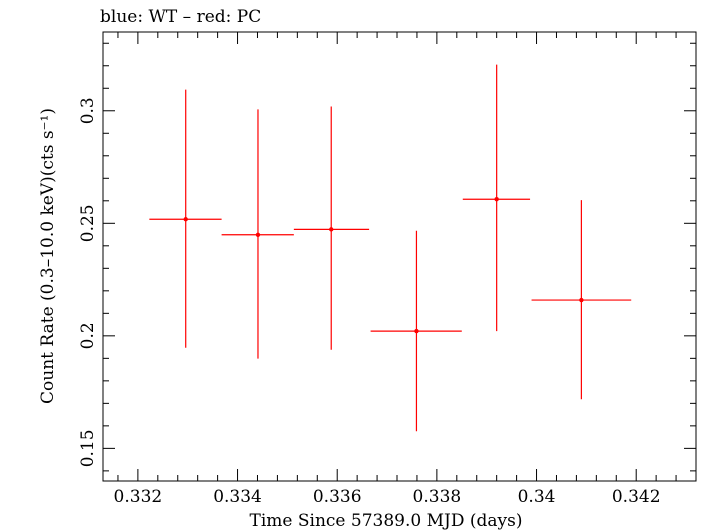  I want to click on y-tick-label: 0.2, so click(88, 335).